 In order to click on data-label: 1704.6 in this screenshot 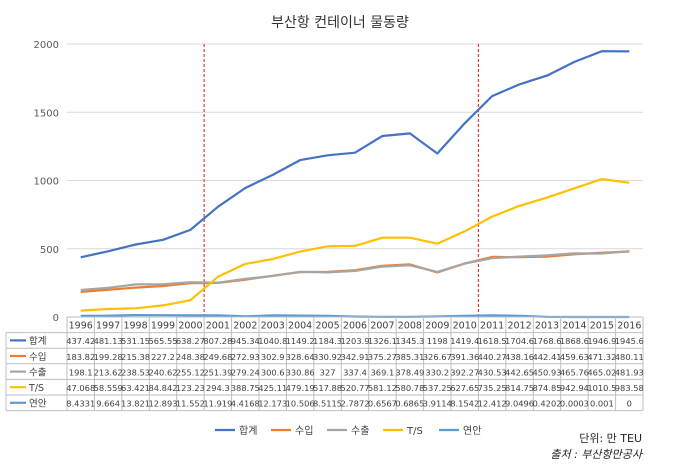, I will do `click(519, 341)`.